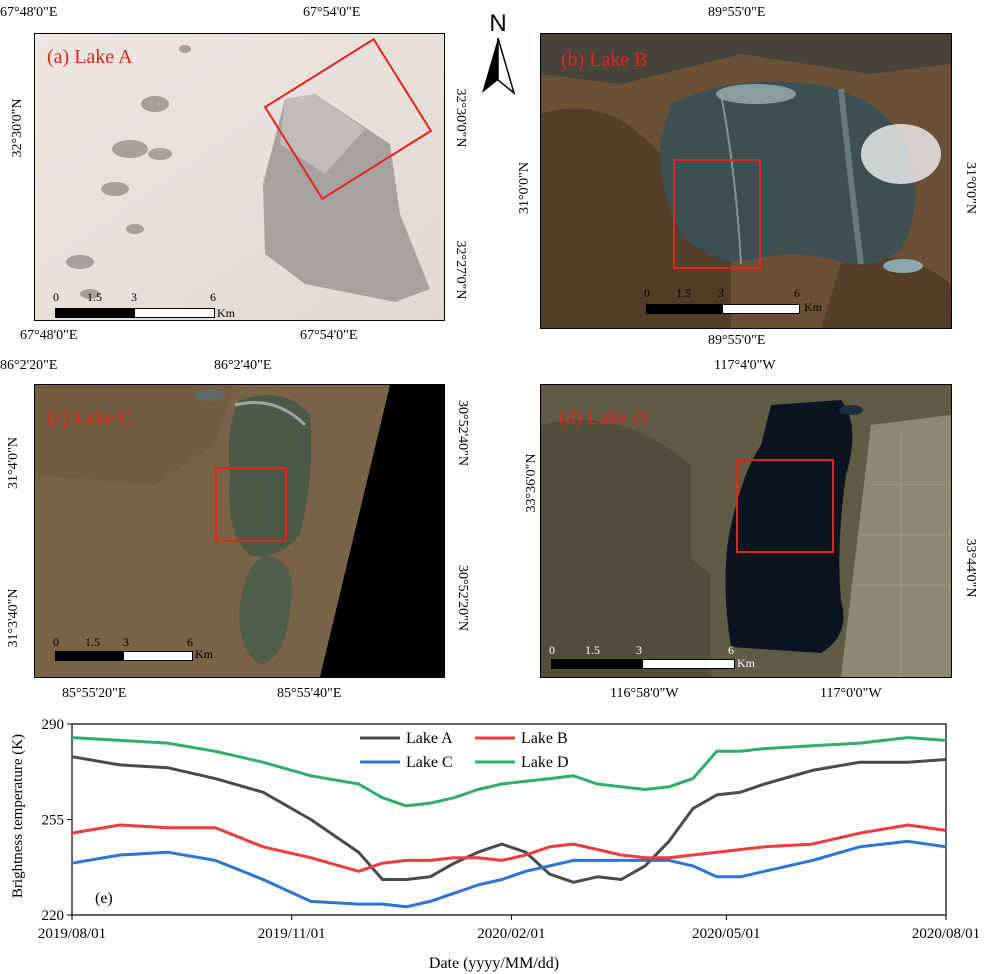 The height and width of the screenshot is (974, 988). What do you see at coordinates (53, 821) in the screenshot?
I see `y-tick-label-1: 255` at bounding box center [53, 821].